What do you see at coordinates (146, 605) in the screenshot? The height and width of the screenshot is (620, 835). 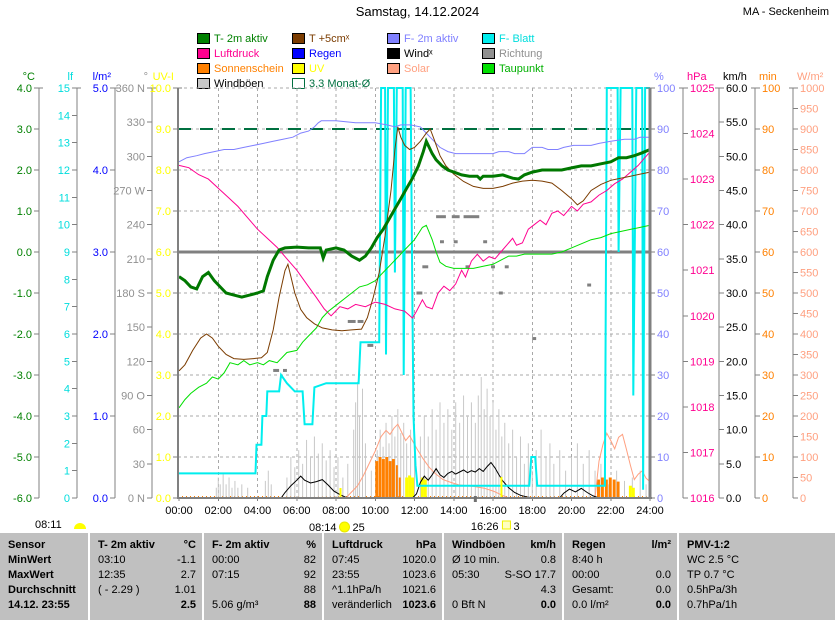 I see `table-row: 2.5` at bounding box center [146, 605].